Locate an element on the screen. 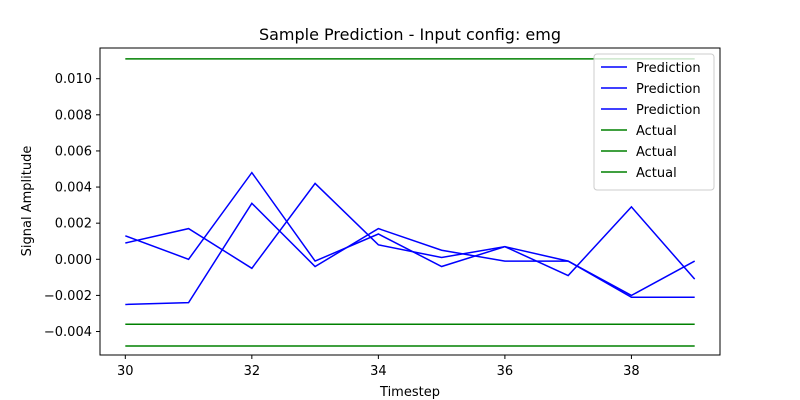 The image size is (800, 400). x-axis-label: Timestep is located at coordinates (409, 392).